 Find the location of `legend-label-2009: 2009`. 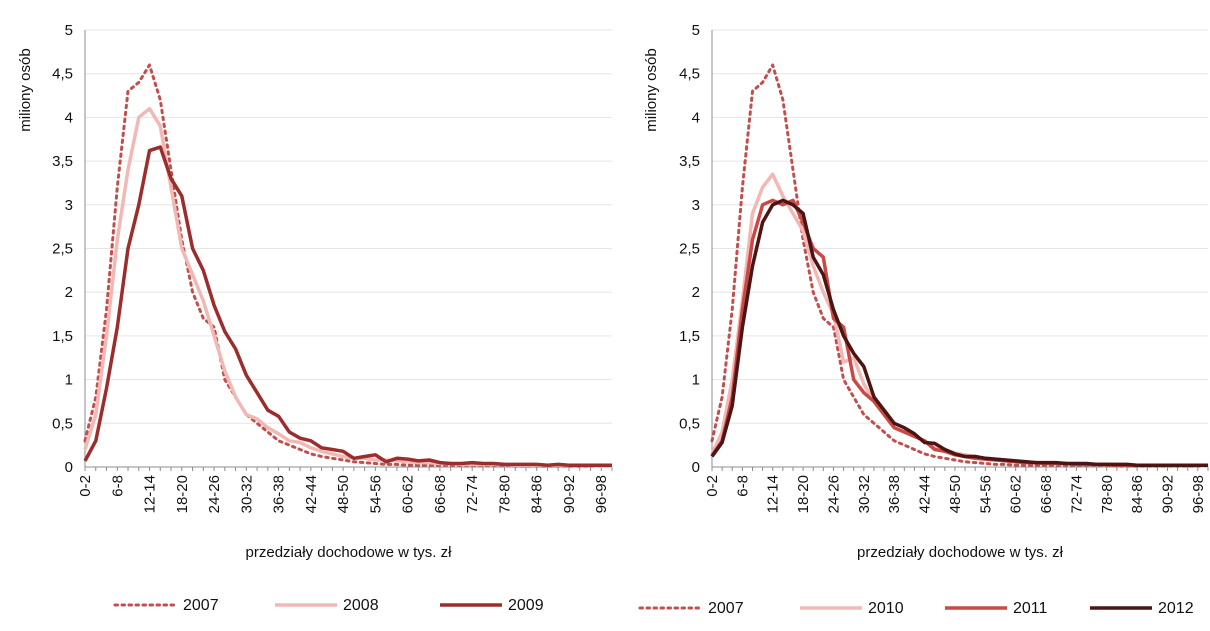

legend-label-2009: 2009 is located at coordinates (526, 605).